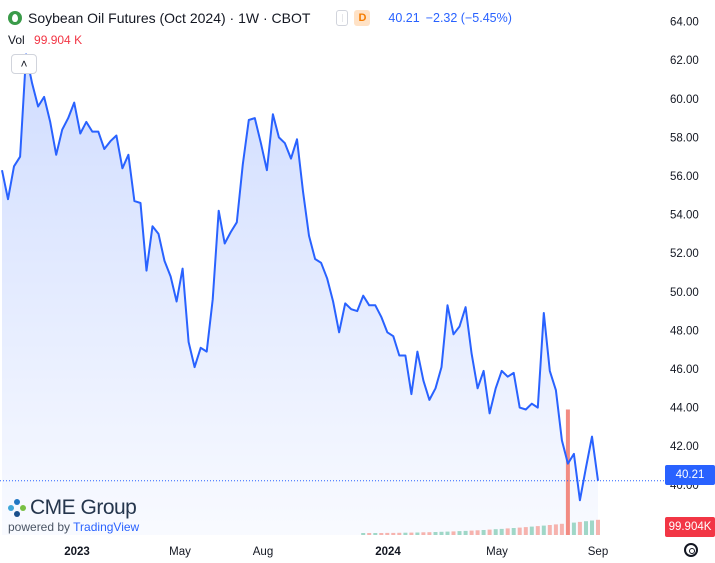 This screenshot has width=715, height=563. Describe the element at coordinates (684, 331) in the screenshot. I see `y-tick-label: 48.00` at that location.